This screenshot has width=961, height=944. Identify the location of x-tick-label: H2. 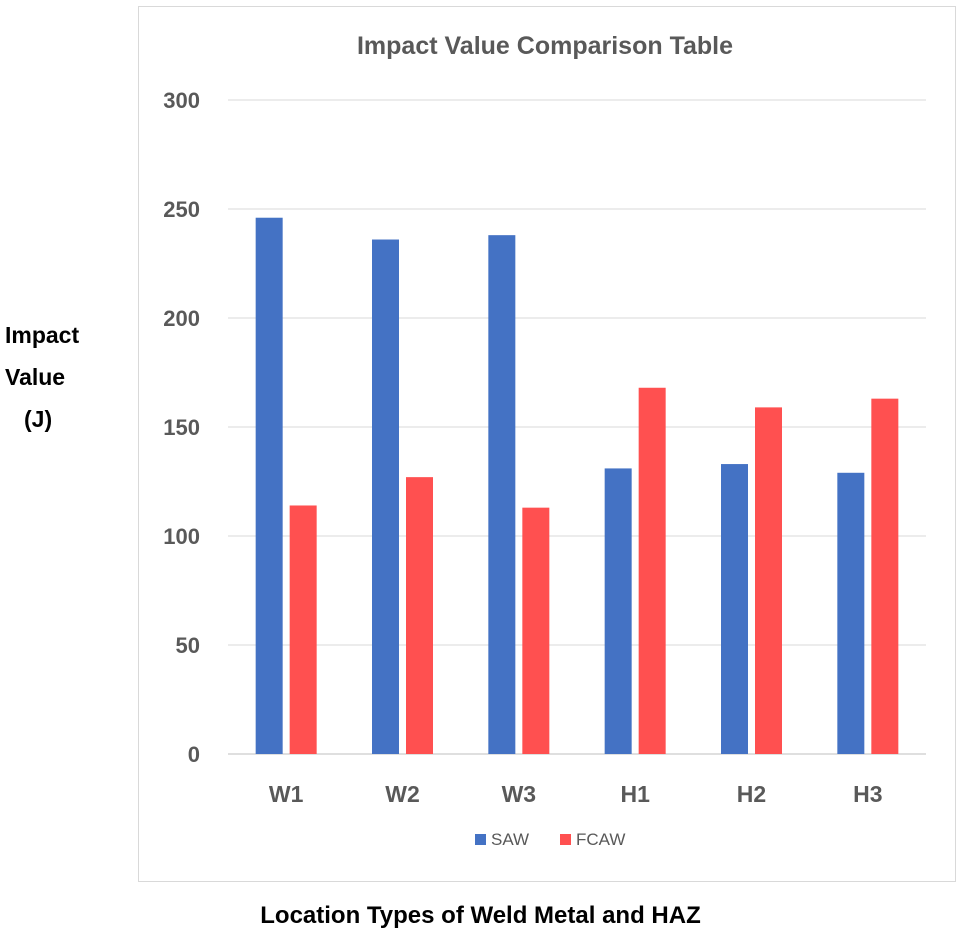
(751, 794).